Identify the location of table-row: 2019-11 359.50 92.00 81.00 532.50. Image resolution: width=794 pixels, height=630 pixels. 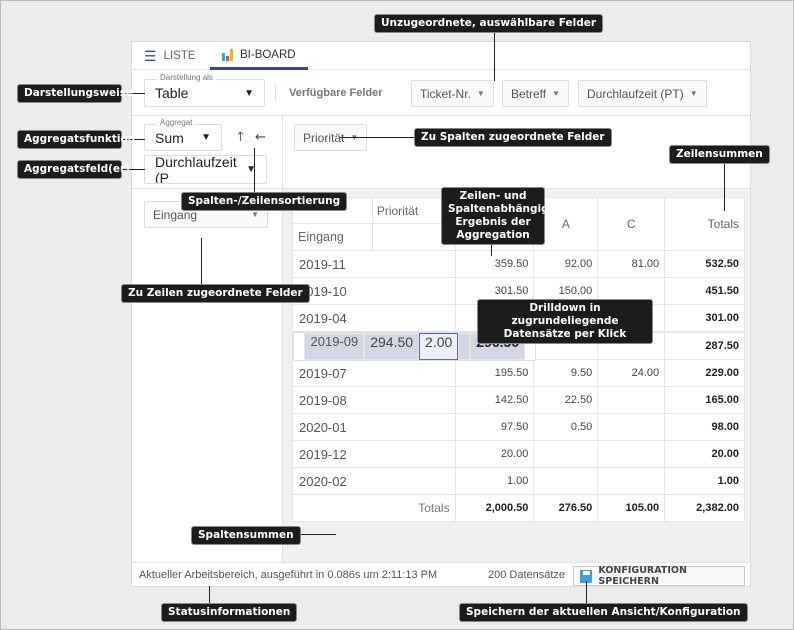
(518, 264).